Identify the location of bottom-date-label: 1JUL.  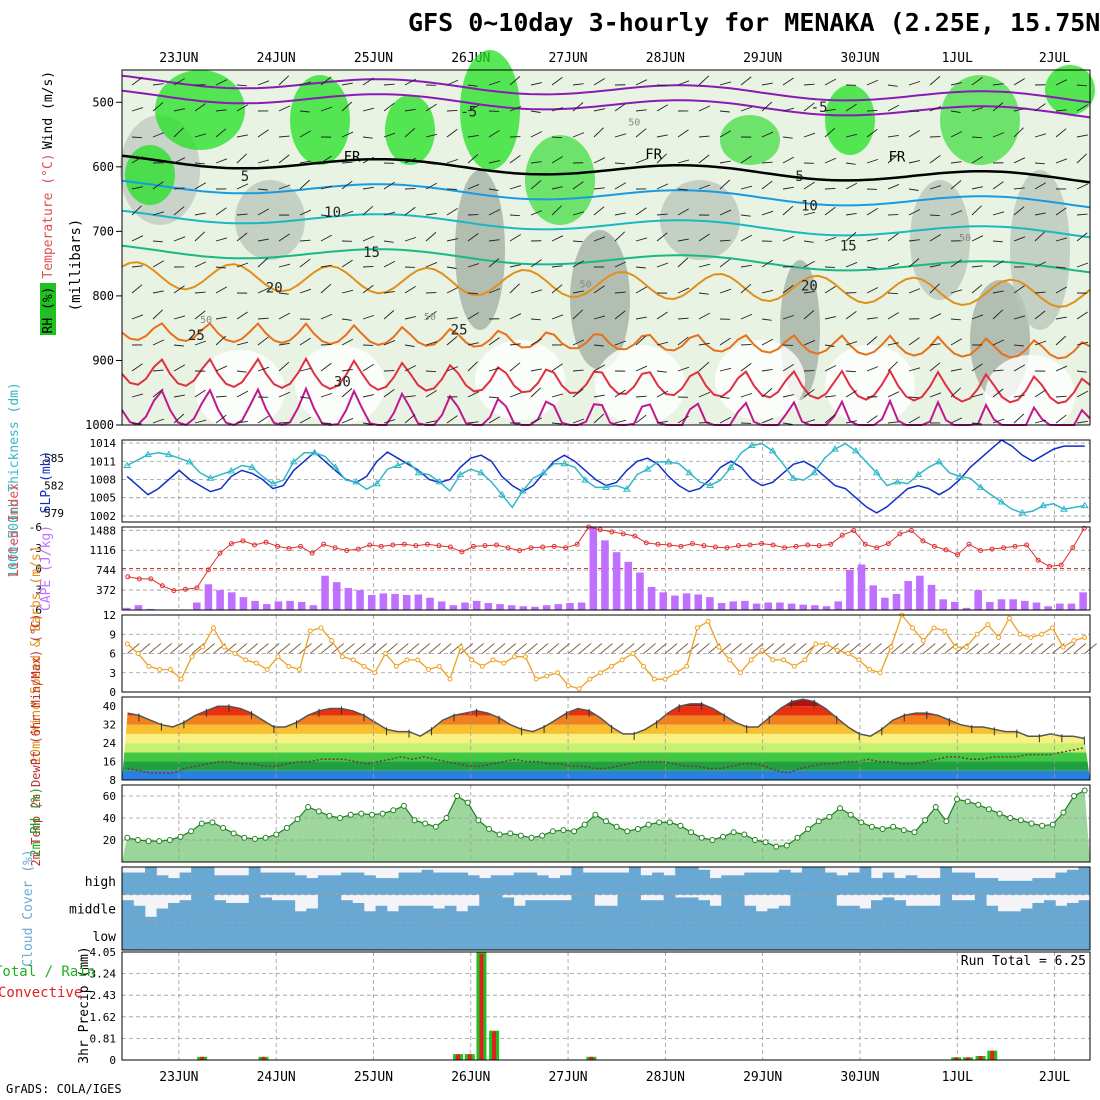
(957, 1077).